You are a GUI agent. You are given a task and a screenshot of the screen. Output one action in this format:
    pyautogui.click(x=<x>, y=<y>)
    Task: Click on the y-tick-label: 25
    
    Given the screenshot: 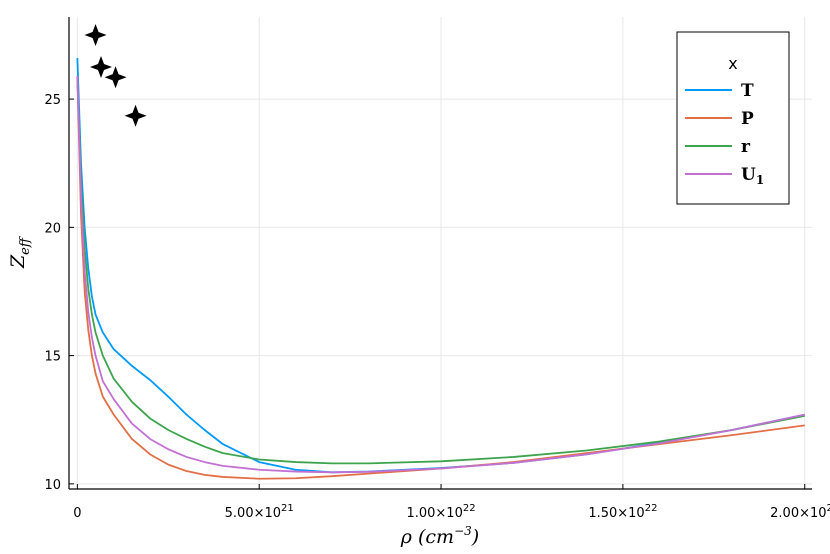 What is the action you would take?
    pyautogui.click(x=52, y=100)
    